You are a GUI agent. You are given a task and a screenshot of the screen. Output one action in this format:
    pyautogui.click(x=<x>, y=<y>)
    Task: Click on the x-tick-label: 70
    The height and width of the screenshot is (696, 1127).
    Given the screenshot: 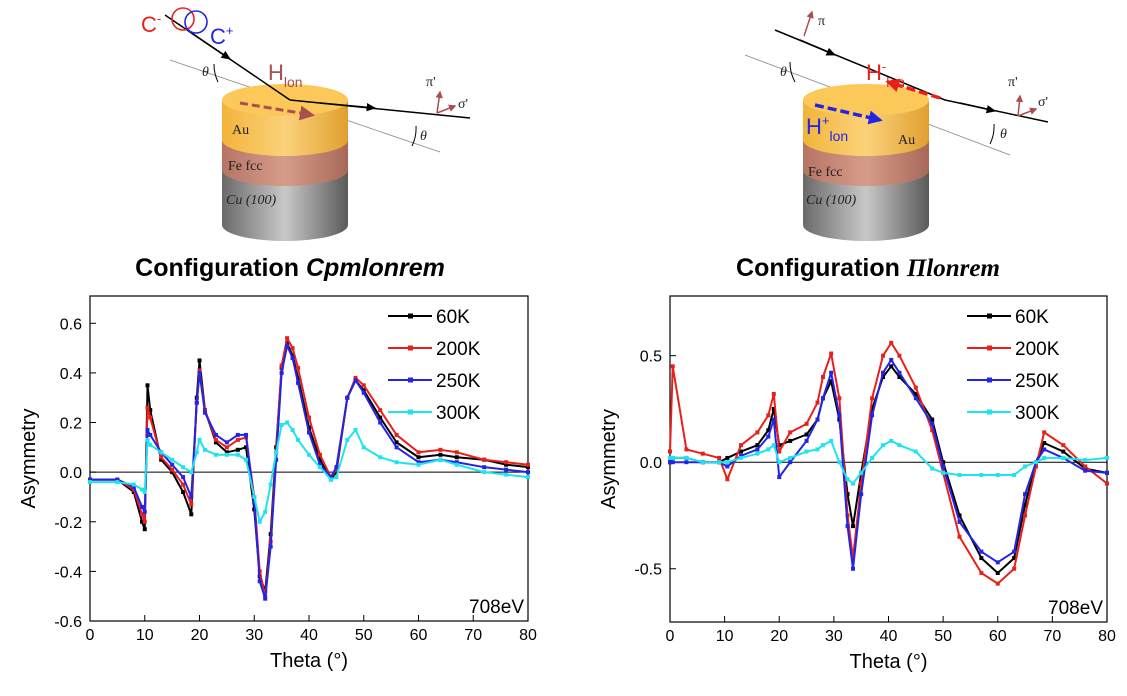 What is the action you would take?
    pyautogui.click(x=473, y=635)
    